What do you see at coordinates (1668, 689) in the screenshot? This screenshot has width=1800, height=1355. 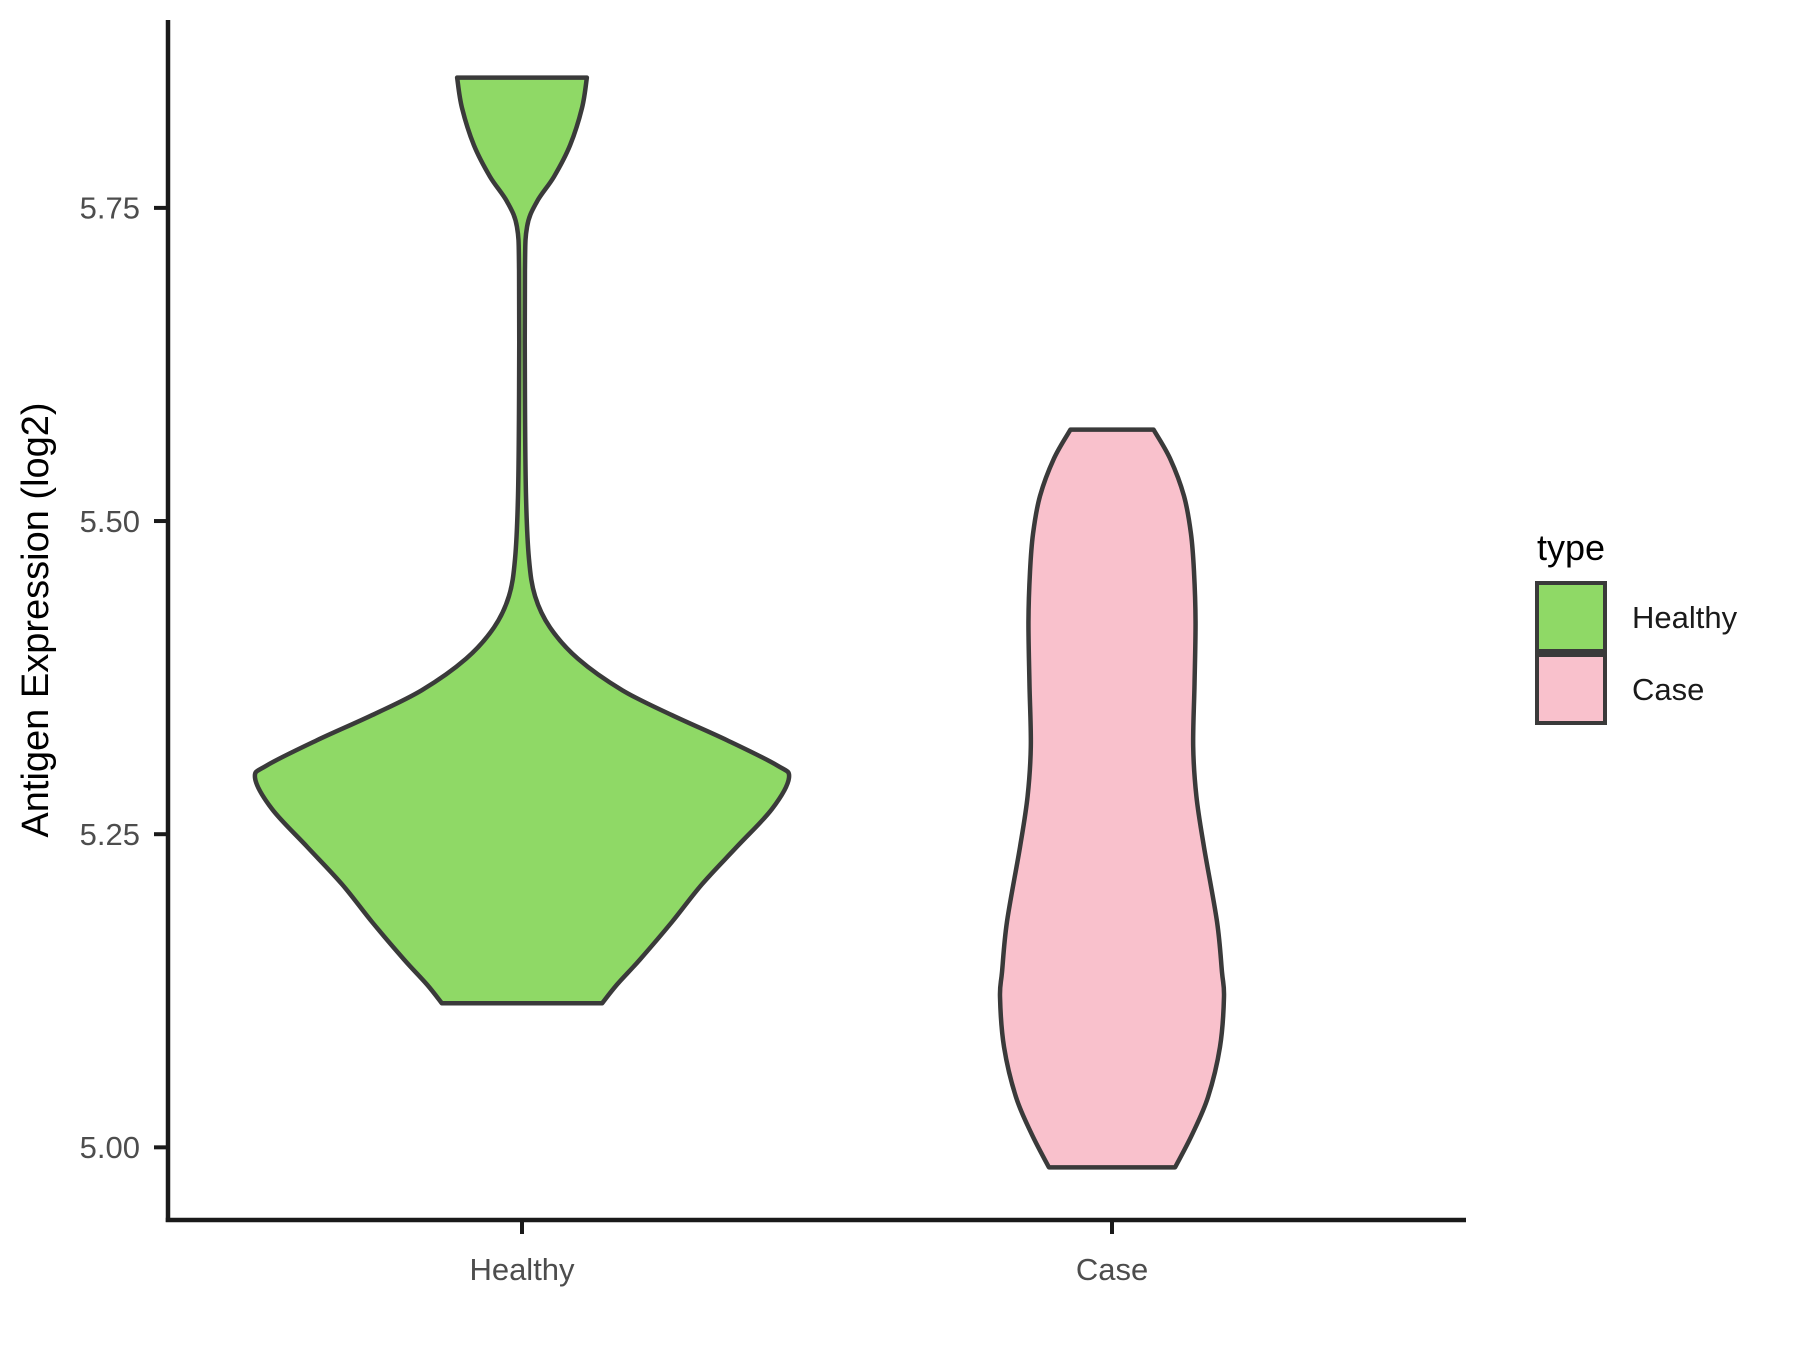 I see `legend-label-case: Case` at bounding box center [1668, 689].